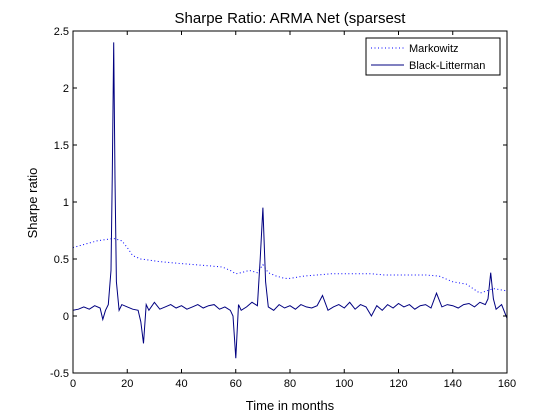 Image resolution: width=560 pixels, height=420 pixels. What do you see at coordinates (127, 384) in the screenshot?
I see `x-tick-label: 20` at bounding box center [127, 384].